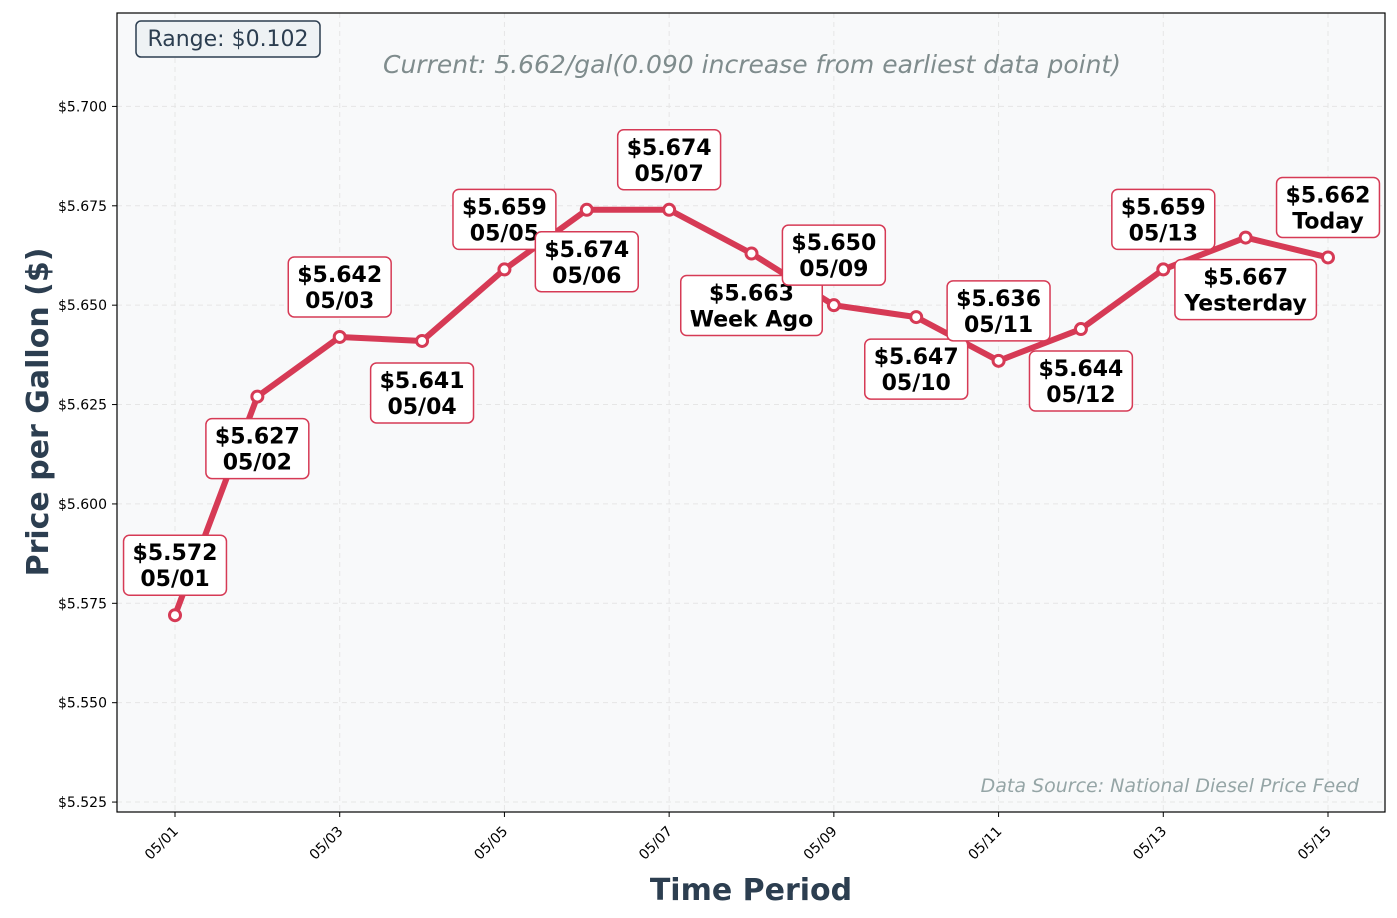  I want to click on y-tick-label: $5.600, so click(82, 505).